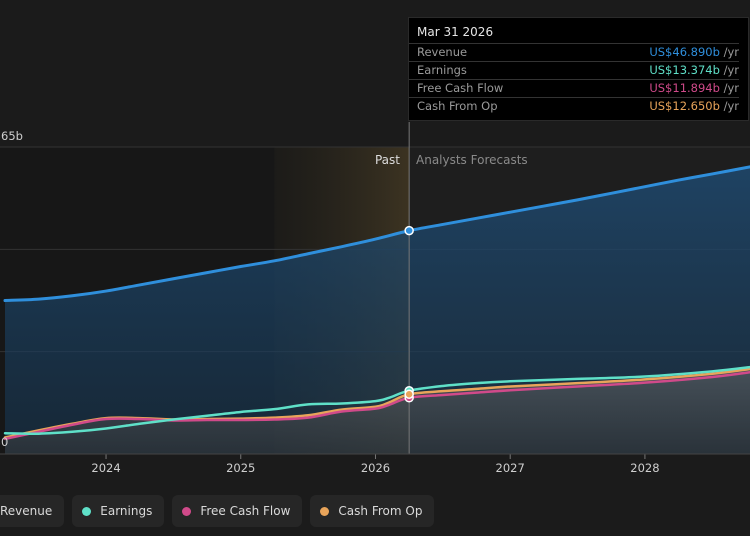 The height and width of the screenshot is (536, 750). What do you see at coordinates (574, 70) in the screenshot?
I see `tooltip-row-earnings: Earnings US$13.374b /yr` at bounding box center [574, 70].